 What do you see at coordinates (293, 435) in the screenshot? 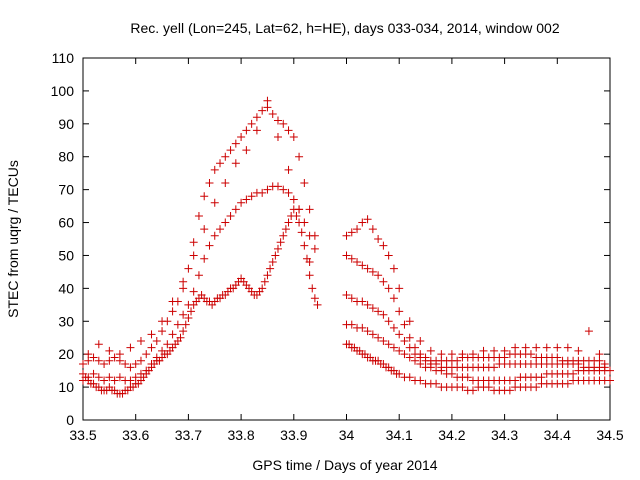
I see `x-tick-label: 33.9` at bounding box center [293, 435].